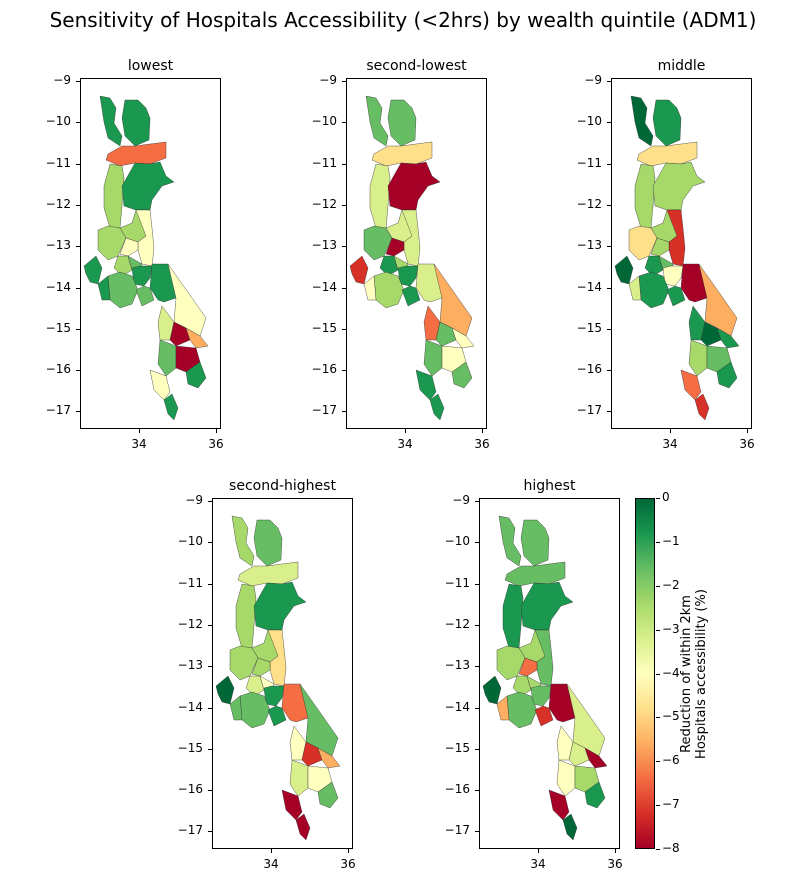  Describe the element at coordinates (671, 848) in the screenshot. I see `colorbar-tick-label: −8` at that location.